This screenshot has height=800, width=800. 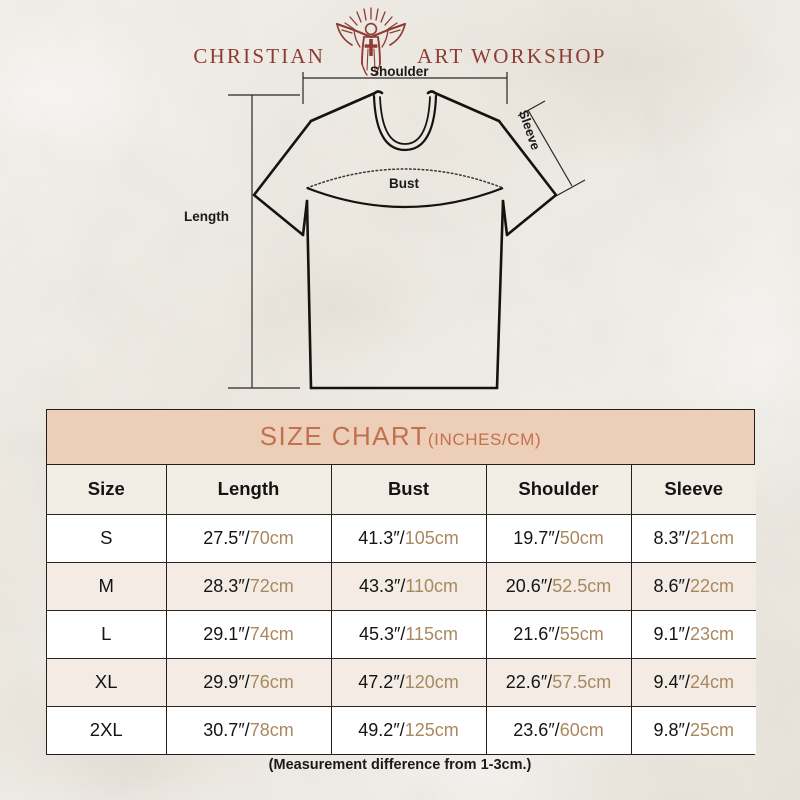 I want to click on value-inches: 19.7″/, so click(x=536, y=537).